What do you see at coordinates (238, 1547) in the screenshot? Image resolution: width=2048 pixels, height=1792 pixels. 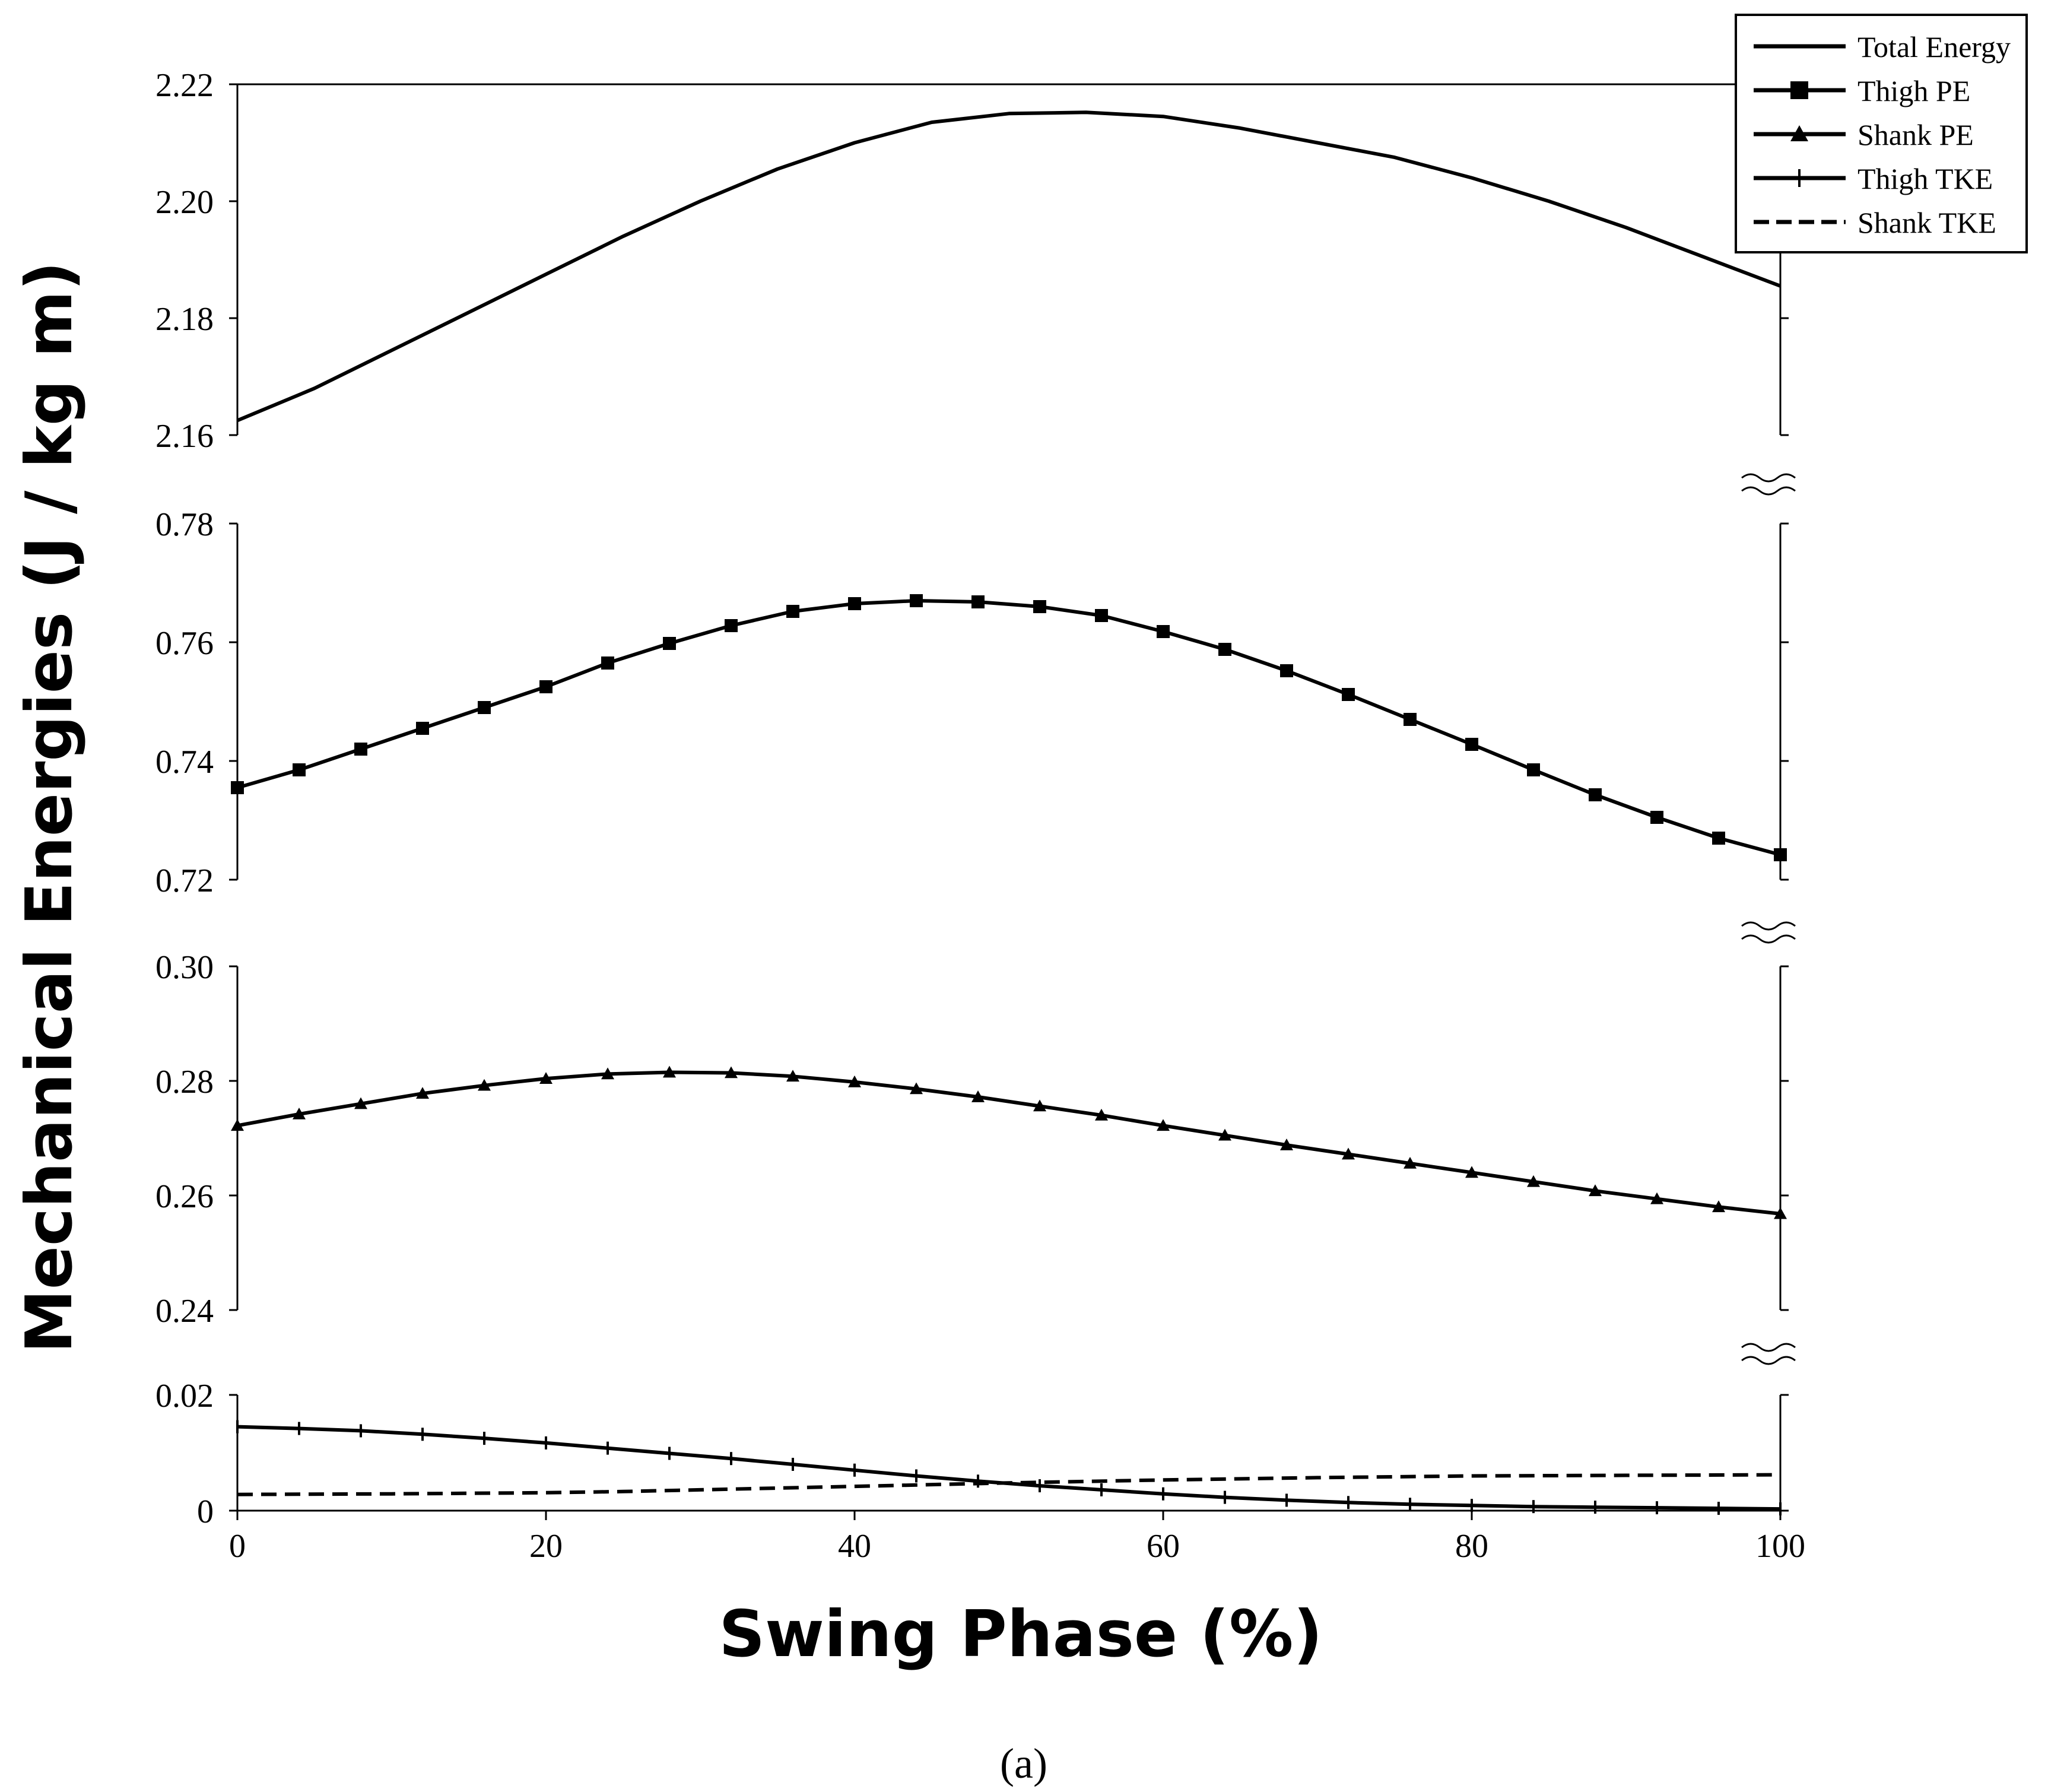 I see `x-tick-label: 0` at bounding box center [238, 1547].